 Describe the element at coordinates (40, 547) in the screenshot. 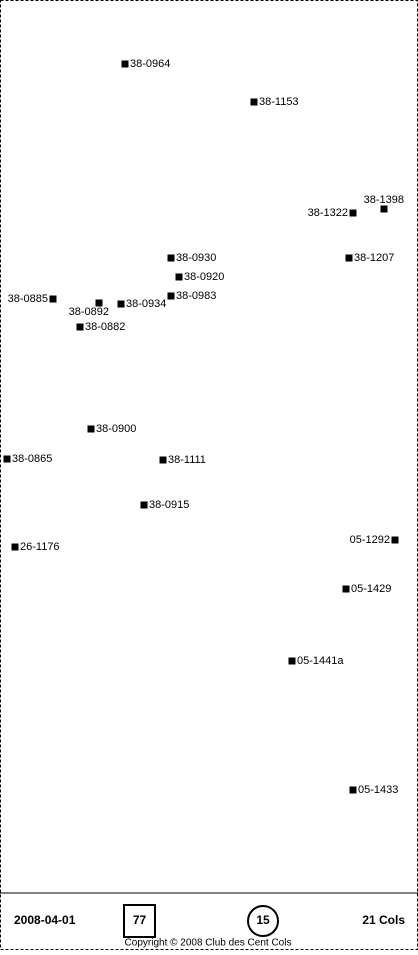

I see `location-label: 26-1176` at that location.